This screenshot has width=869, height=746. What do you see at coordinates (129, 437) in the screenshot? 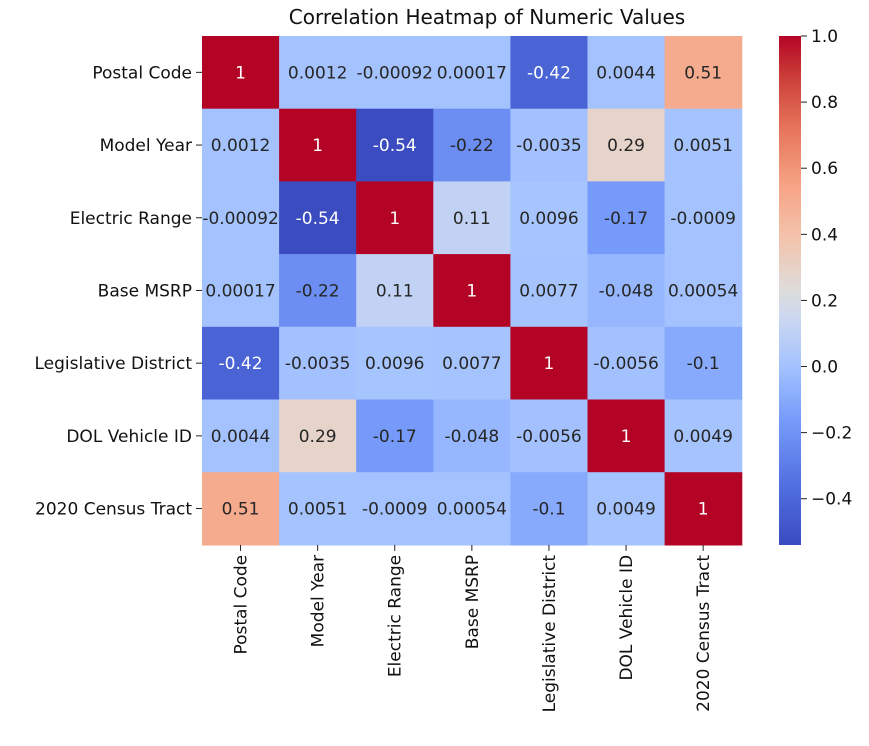
I see `y-tick-label: DOL Vehicle ID` at bounding box center [129, 437].